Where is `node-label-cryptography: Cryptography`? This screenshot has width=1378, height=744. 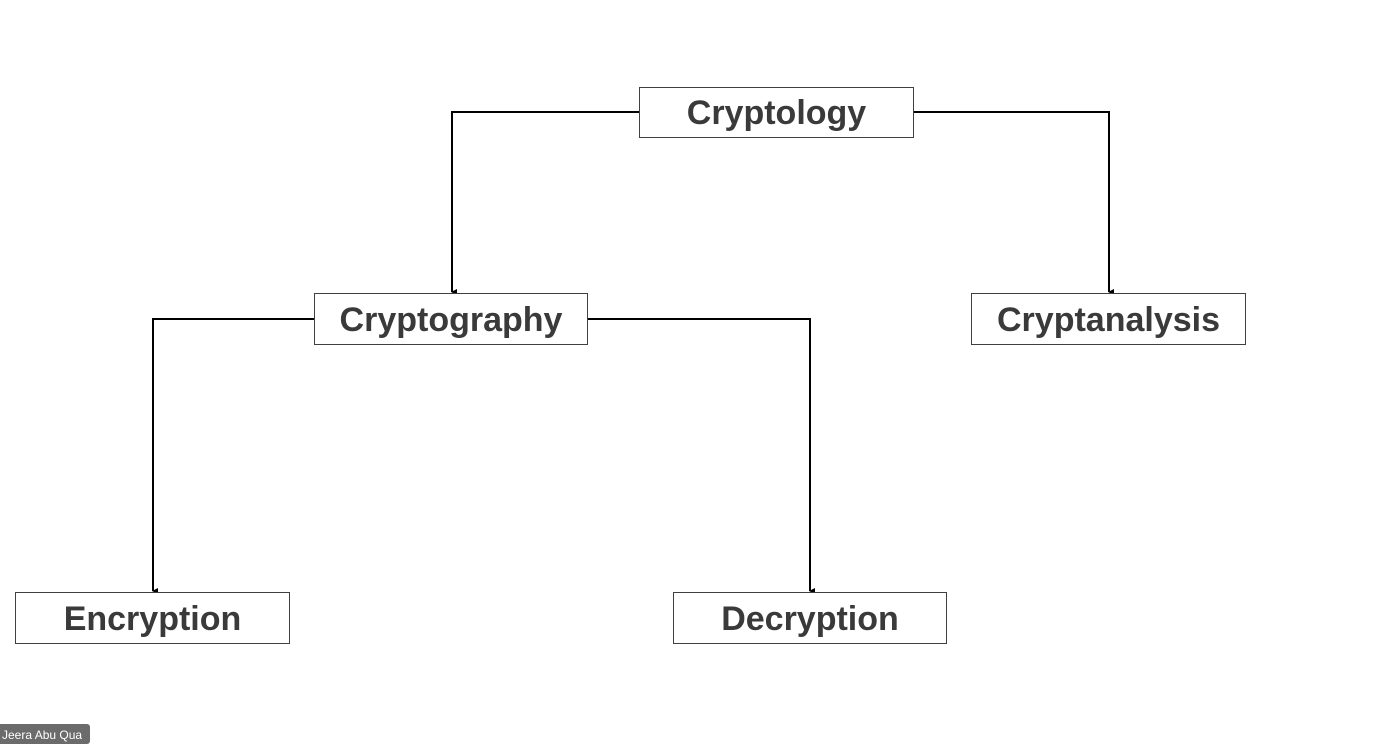
node-label-cryptography: Cryptography is located at coordinates (451, 319).